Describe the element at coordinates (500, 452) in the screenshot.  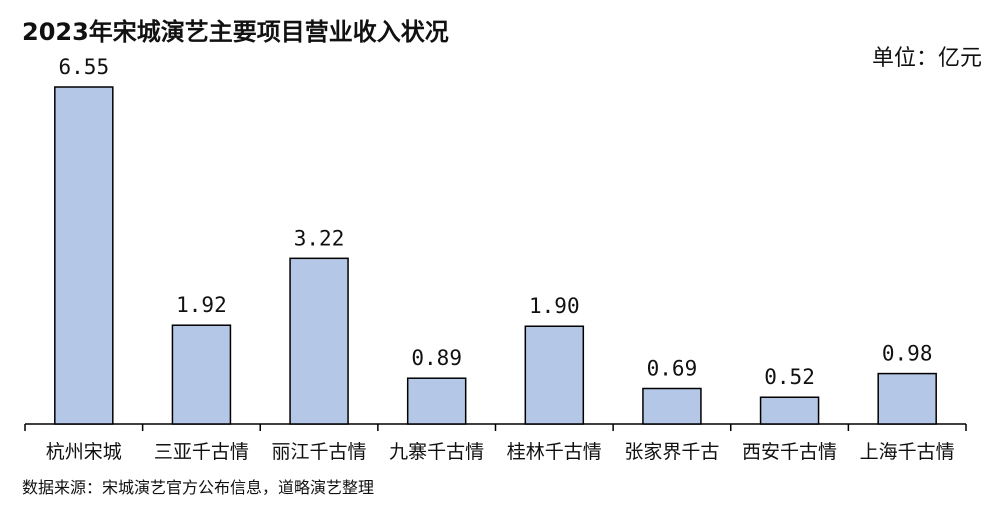
I see `category-labels-group: 杭州宋城 三亚千古情 丽江千古情 九寨千古情 桂林千古情 张家界千古 西安千古情 上海千古情` at that location.